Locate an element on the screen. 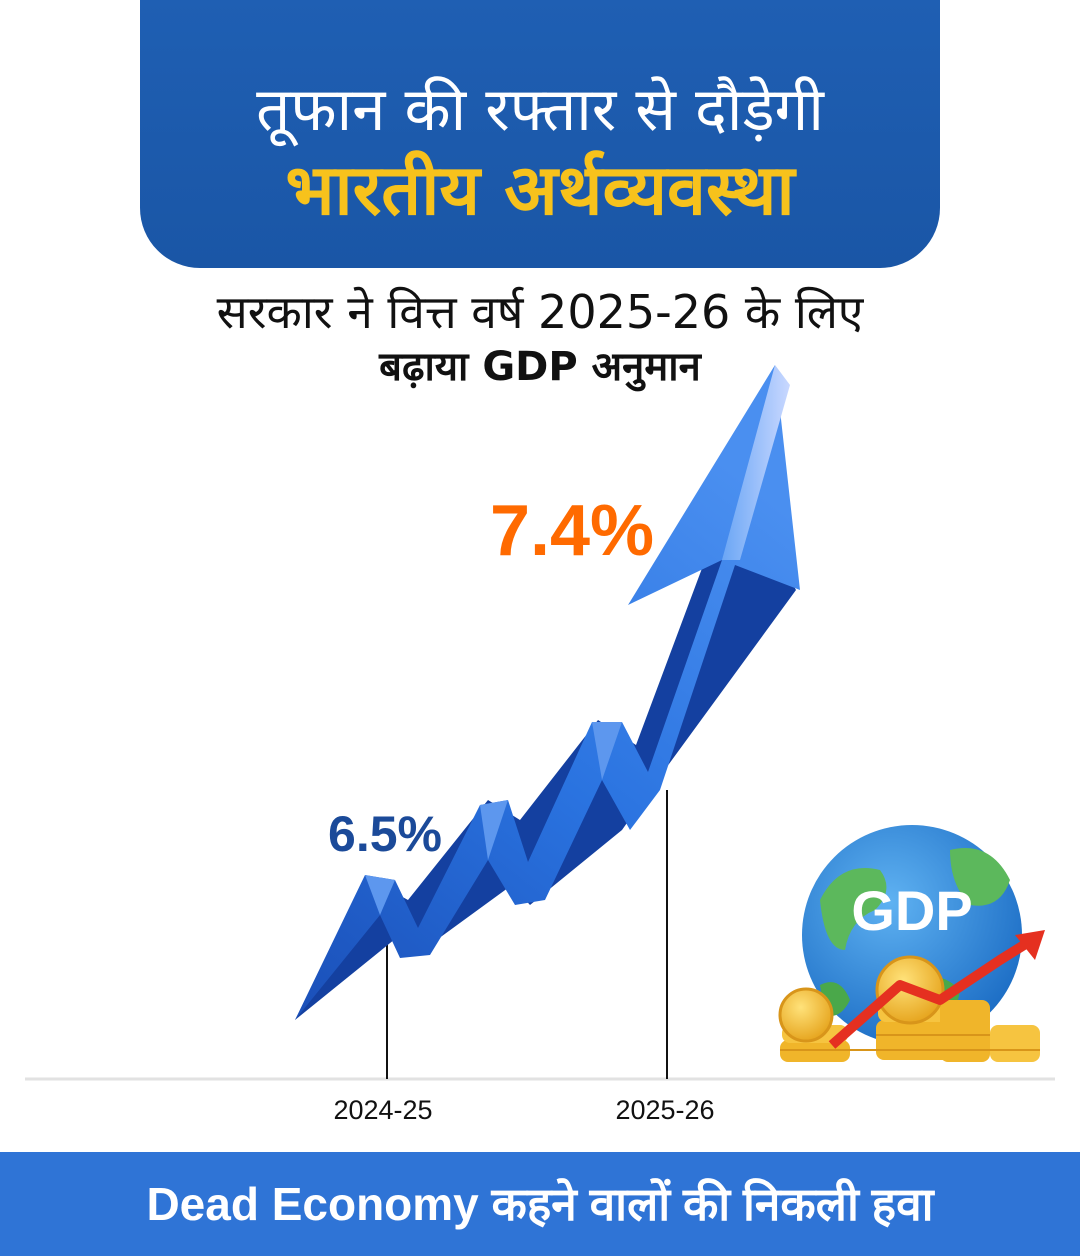 This screenshot has width=1080, height=1256. subtitle-line1: सरकार ने वित्त वर्ष 2025-26 के लिए is located at coordinates (540, 312).